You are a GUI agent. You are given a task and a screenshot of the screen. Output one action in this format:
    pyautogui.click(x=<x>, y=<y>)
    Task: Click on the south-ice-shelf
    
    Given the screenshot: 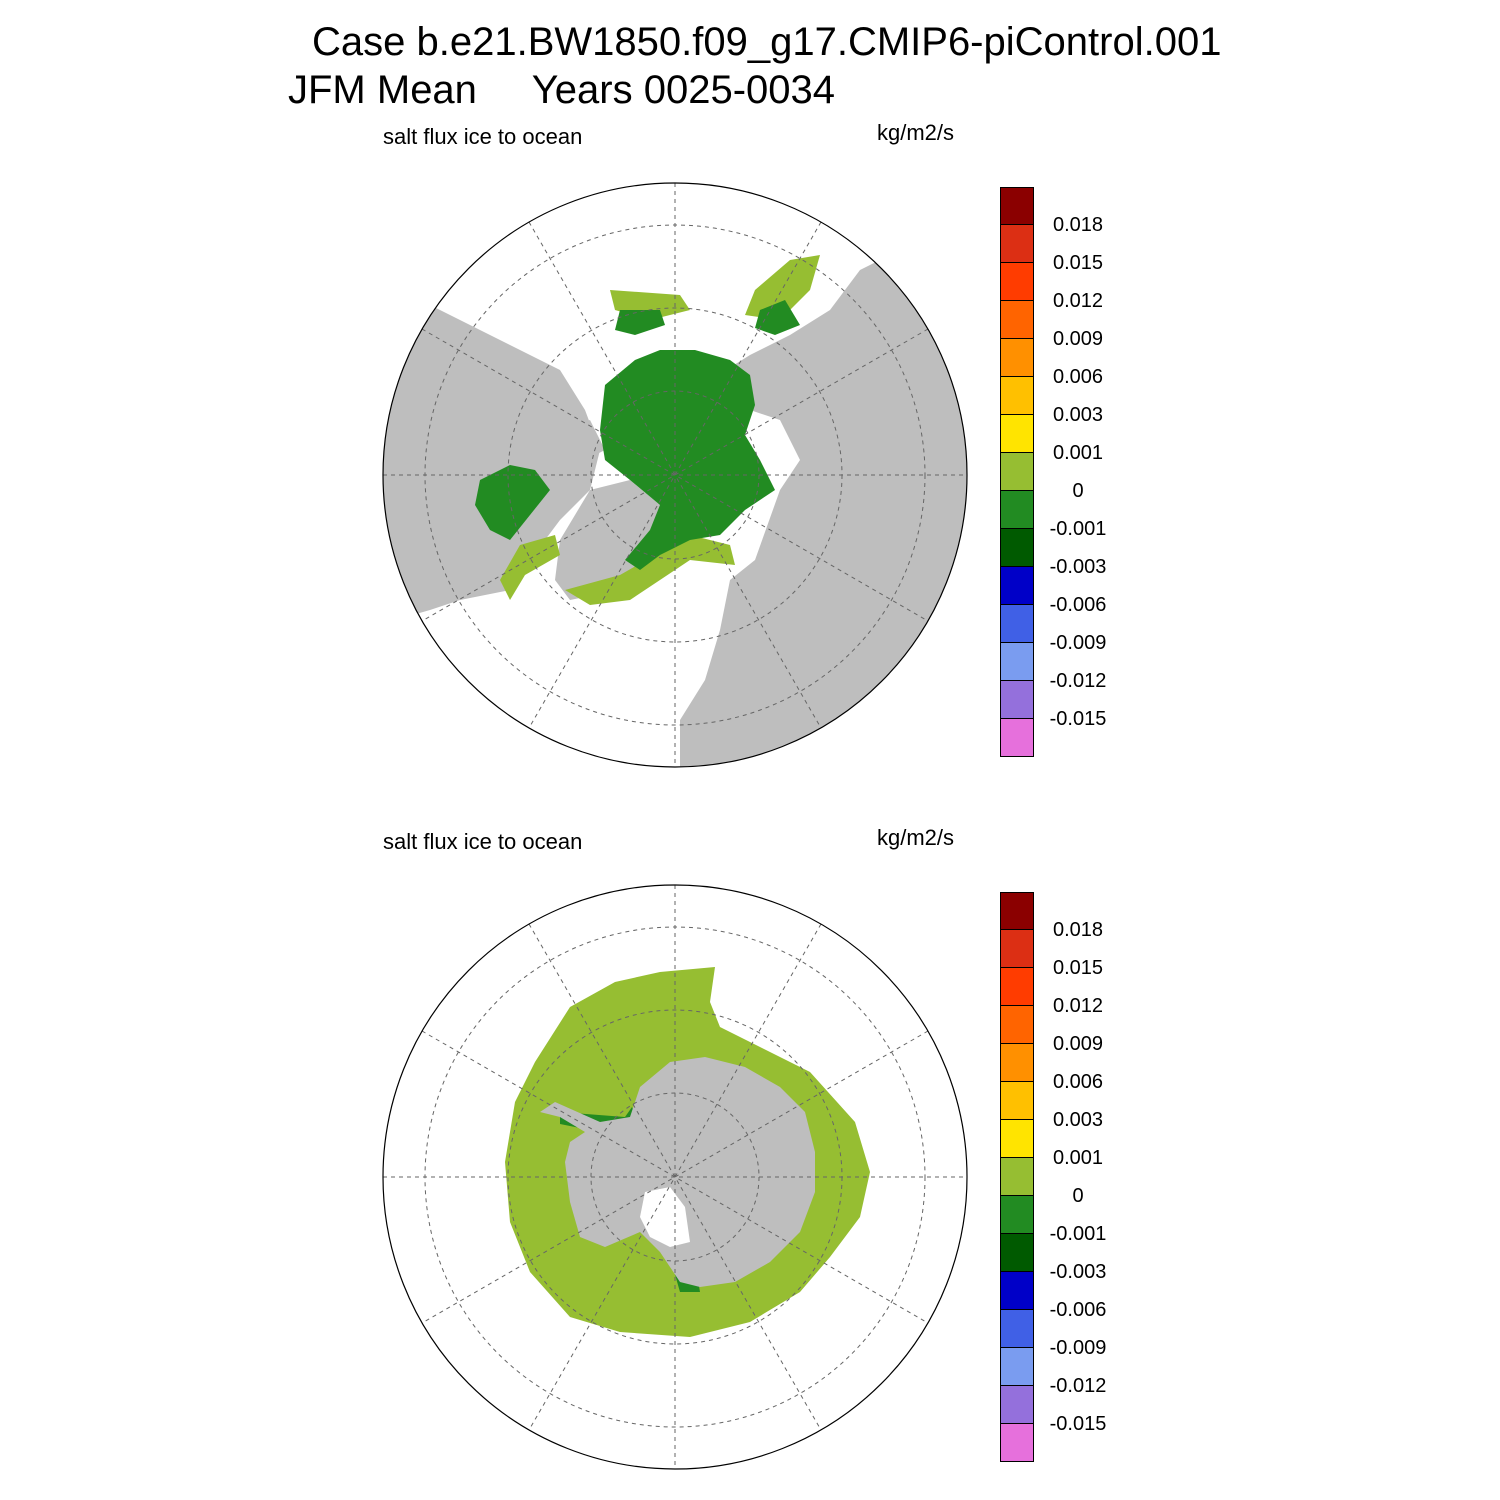 What is the action you would take?
    pyautogui.click(x=665, y=1217)
    